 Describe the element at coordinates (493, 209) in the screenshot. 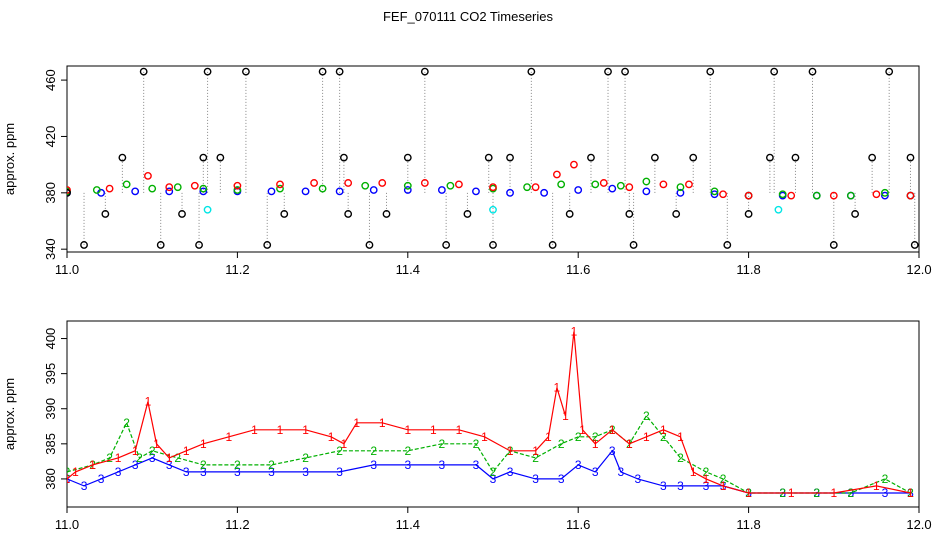

I see `point-cyan` at that location.